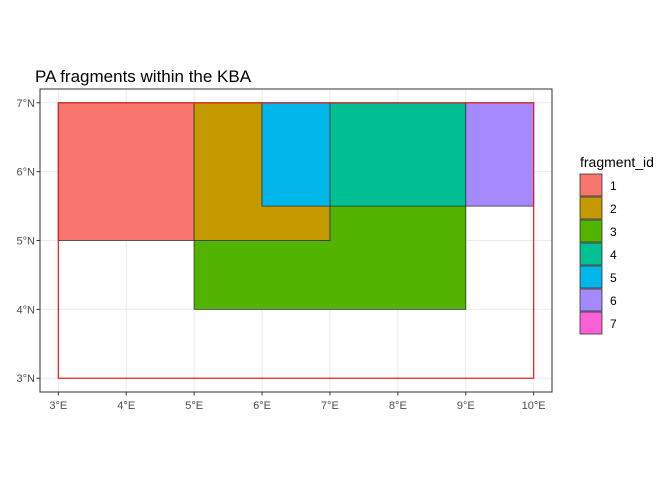  I want to click on legend-label-4: 4, so click(613, 255).